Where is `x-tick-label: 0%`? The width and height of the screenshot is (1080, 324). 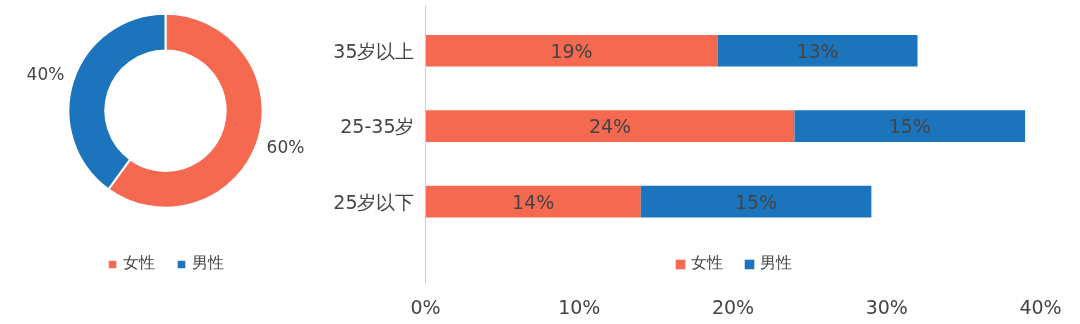 x-tick-label: 0% is located at coordinates (425, 306).